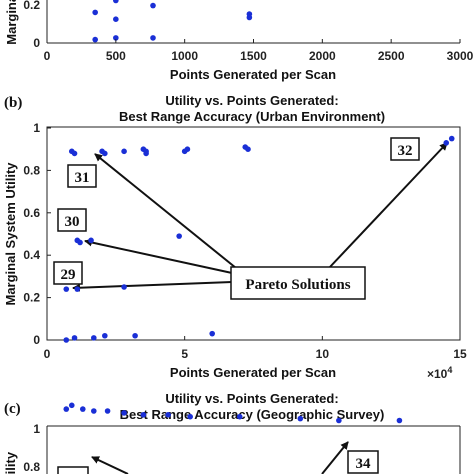  I want to click on svg-text: 30, so click(72, 222).